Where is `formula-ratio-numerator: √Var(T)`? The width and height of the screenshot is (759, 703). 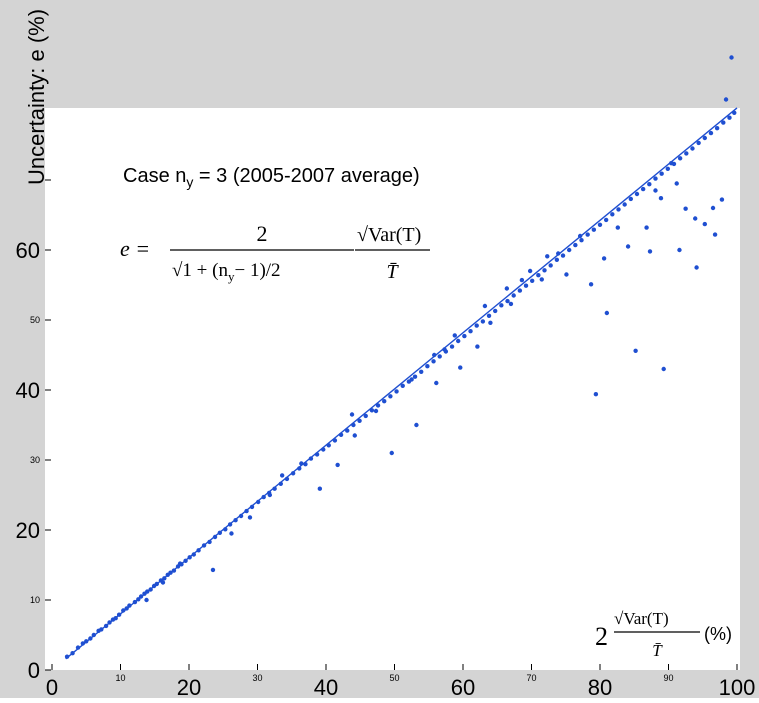
formula-ratio-numerator: √Var(T) is located at coordinates (389, 235).